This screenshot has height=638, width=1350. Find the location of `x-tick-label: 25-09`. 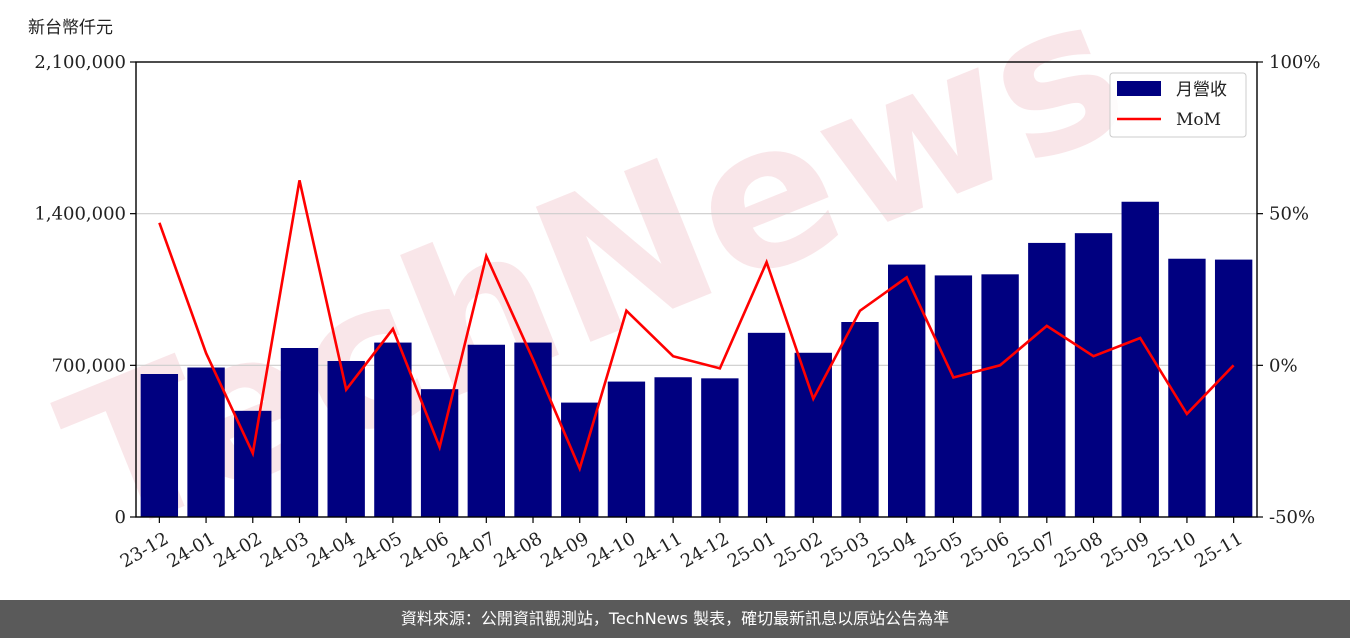

x-tick-label: 25-09 is located at coordinates (1125, 550).